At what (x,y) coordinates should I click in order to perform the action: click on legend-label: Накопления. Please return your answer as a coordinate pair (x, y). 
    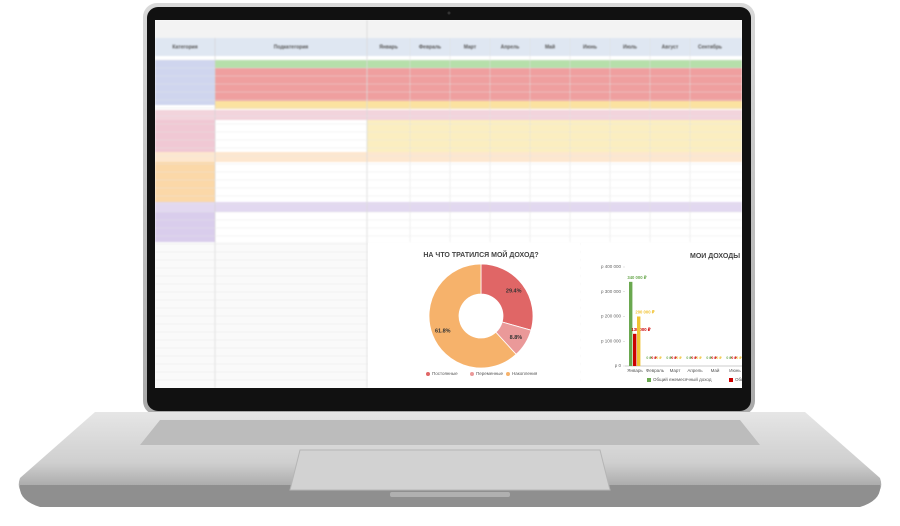
    Looking at the image, I should click on (525, 373).